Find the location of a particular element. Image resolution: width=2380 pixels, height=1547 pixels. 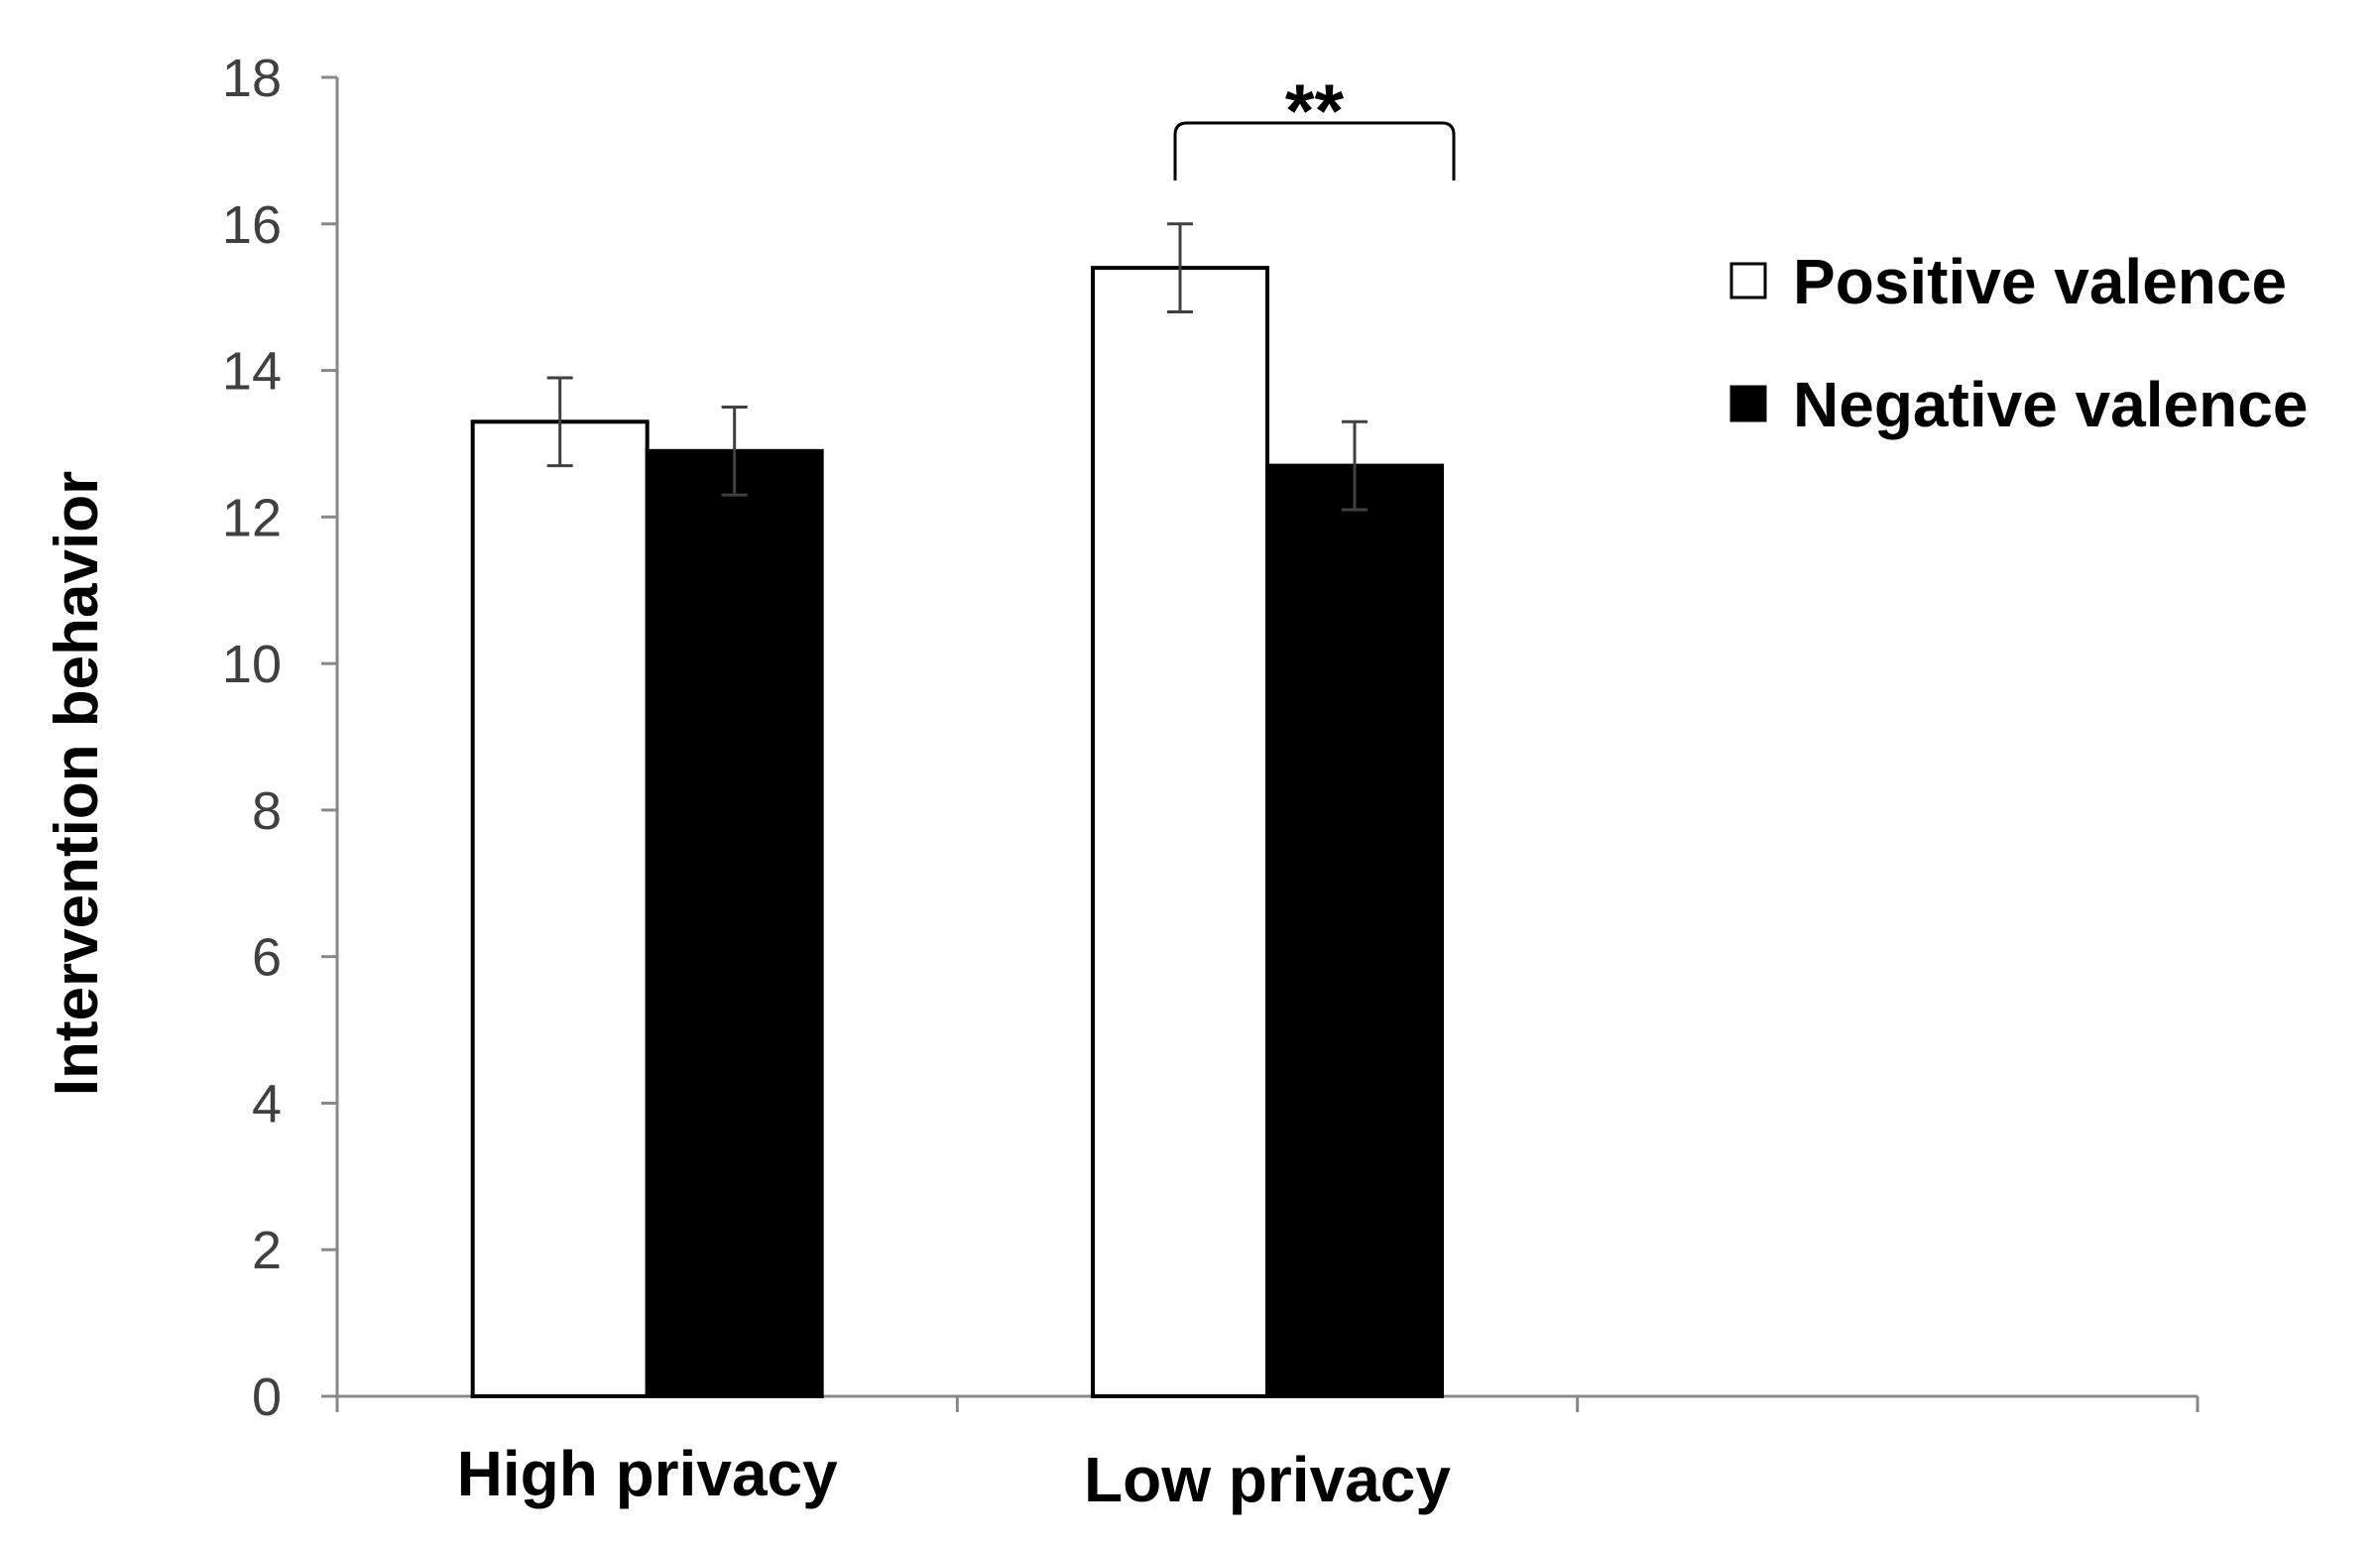

legend-label: Negative valence is located at coordinates (2050, 404).